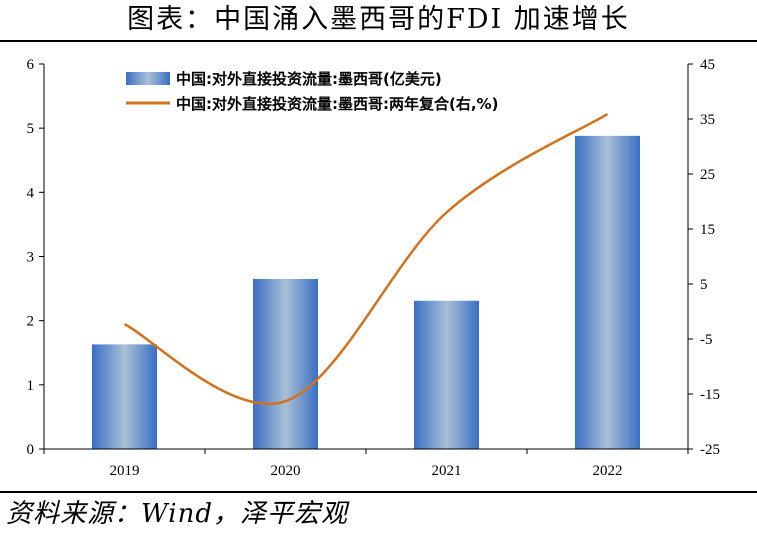 The image size is (757, 535). Describe the element at coordinates (309, 79) in the screenshot. I see `legend-bar-label: 中国:对外直接投资流量:墨西哥(亿美元)` at that location.